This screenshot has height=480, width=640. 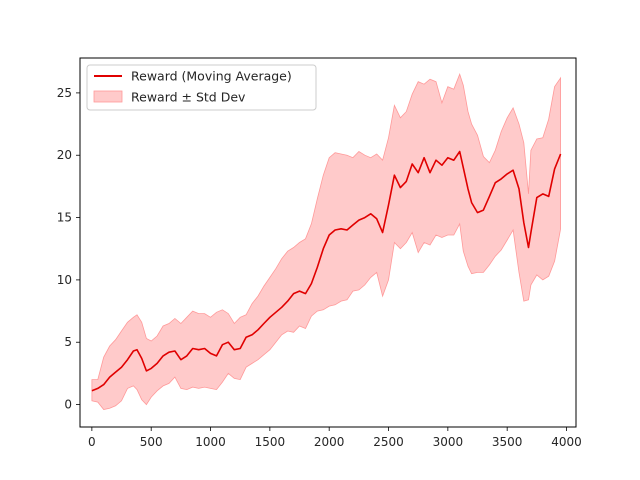 What do you see at coordinates (566, 442) in the screenshot?
I see `x-tick-label: 4000` at bounding box center [566, 442].